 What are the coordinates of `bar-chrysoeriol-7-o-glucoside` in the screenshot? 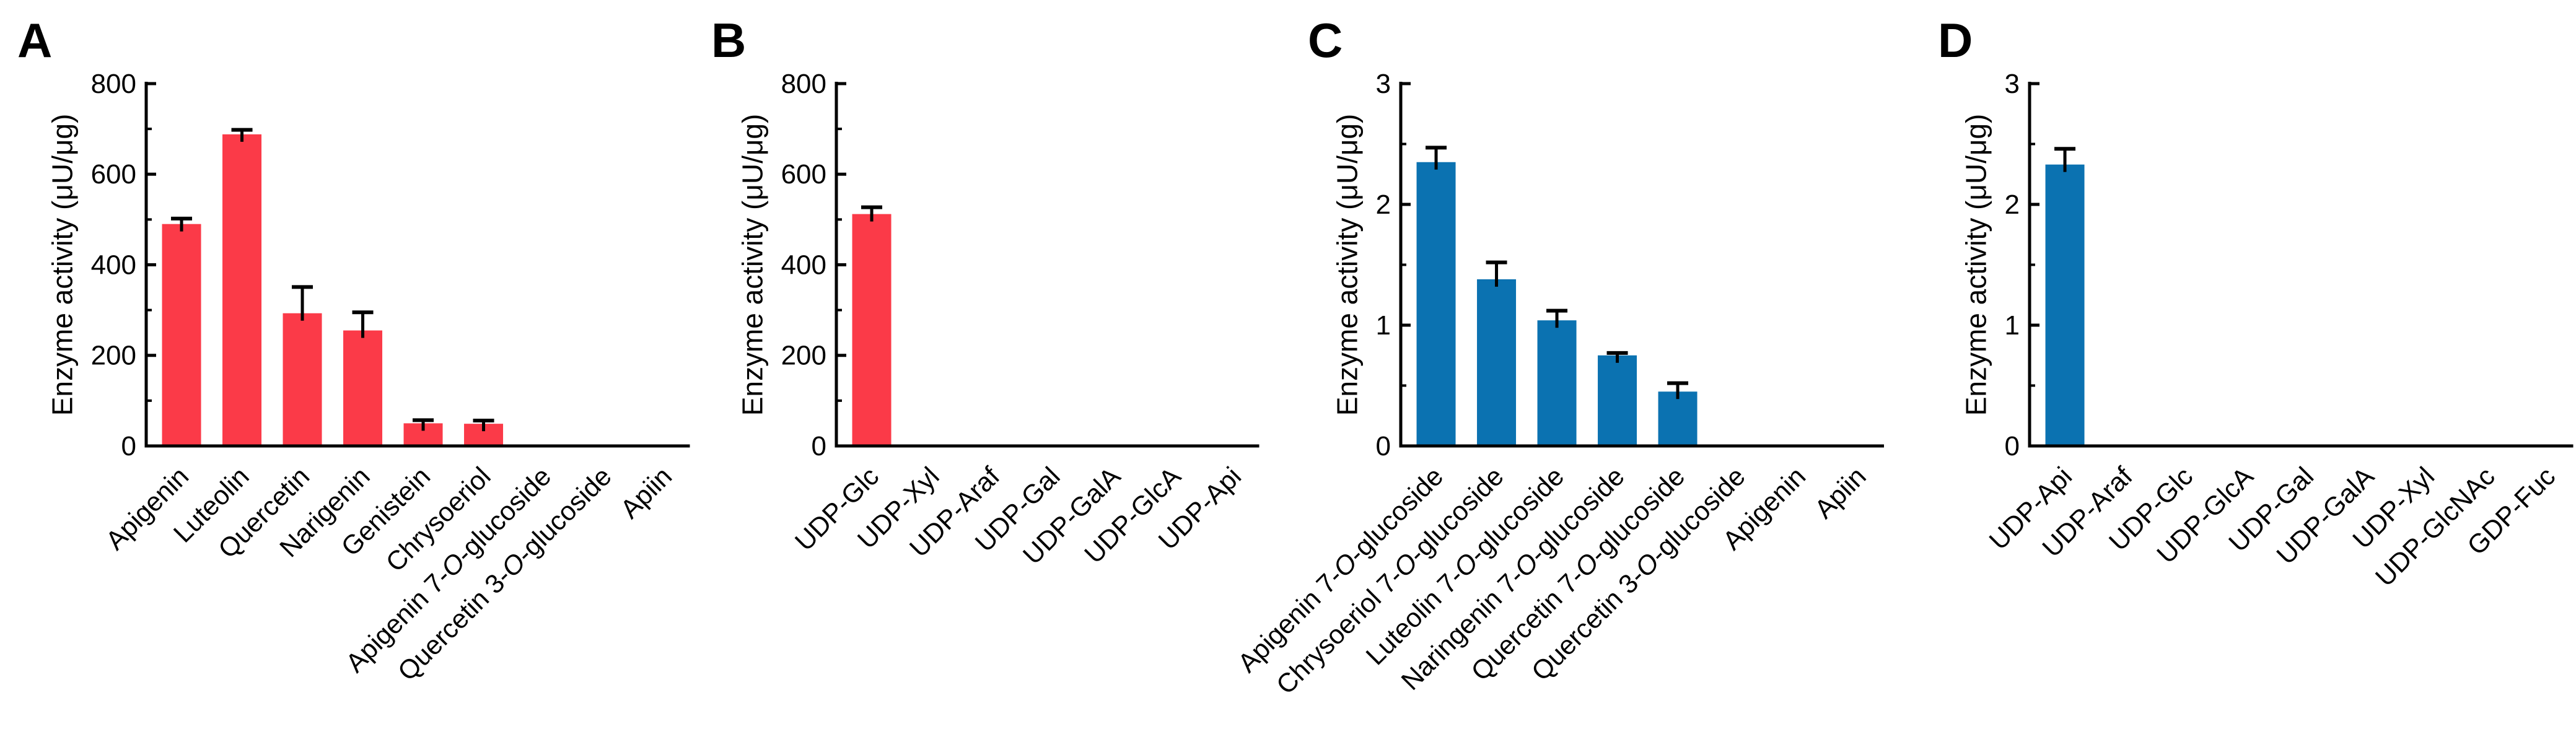 It's located at (1497, 362).